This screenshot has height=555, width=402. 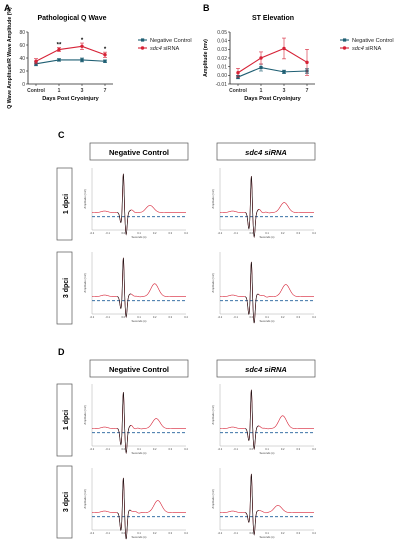 What do you see at coordinates (261, 91) in the screenshot?
I see `x-tick-label: 1` at bounding box center [261, 91].